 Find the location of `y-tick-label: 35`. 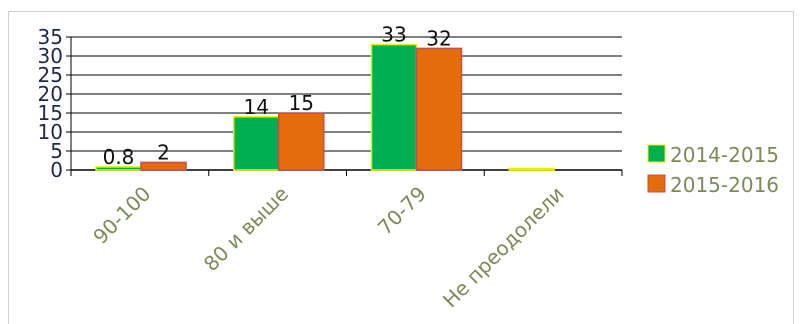

y-tick-label: 35 is located at coordinates (50, 37).